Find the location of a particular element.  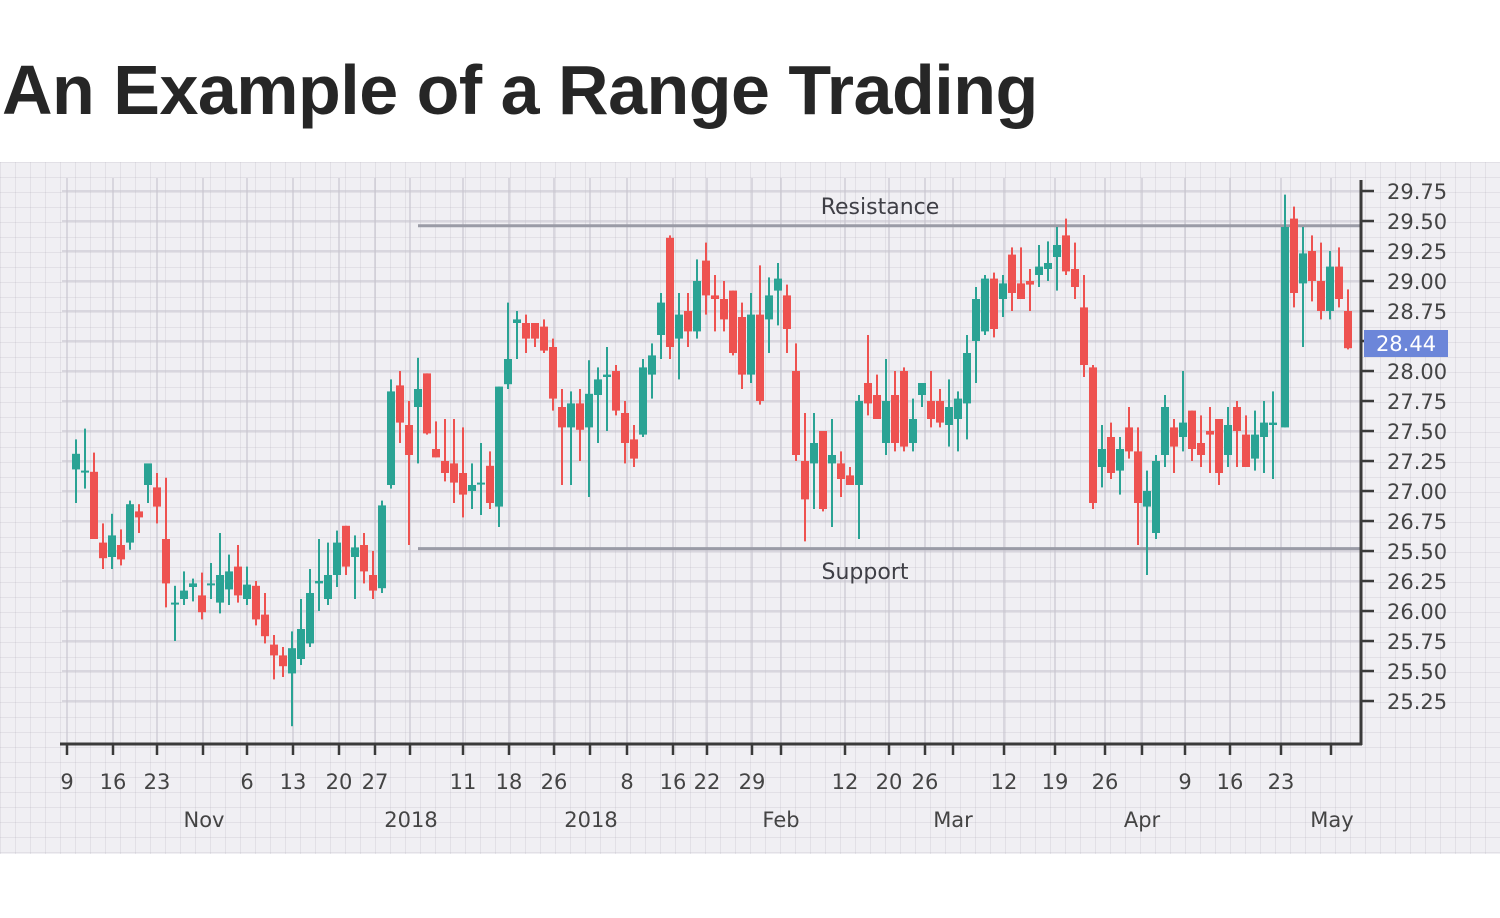

y-tick-label: 28.00 is located at coordinates (1417, 372).